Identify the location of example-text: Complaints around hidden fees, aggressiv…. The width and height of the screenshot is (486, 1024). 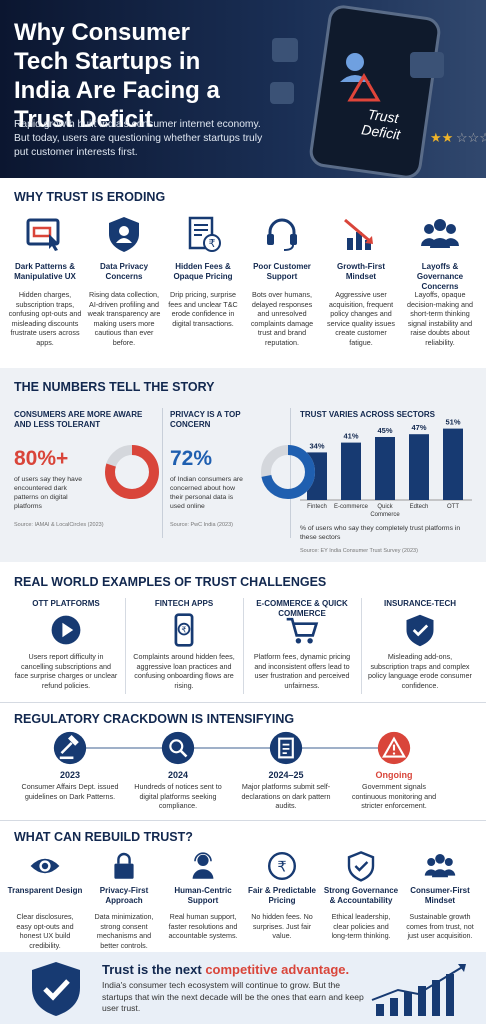
(184, 671).